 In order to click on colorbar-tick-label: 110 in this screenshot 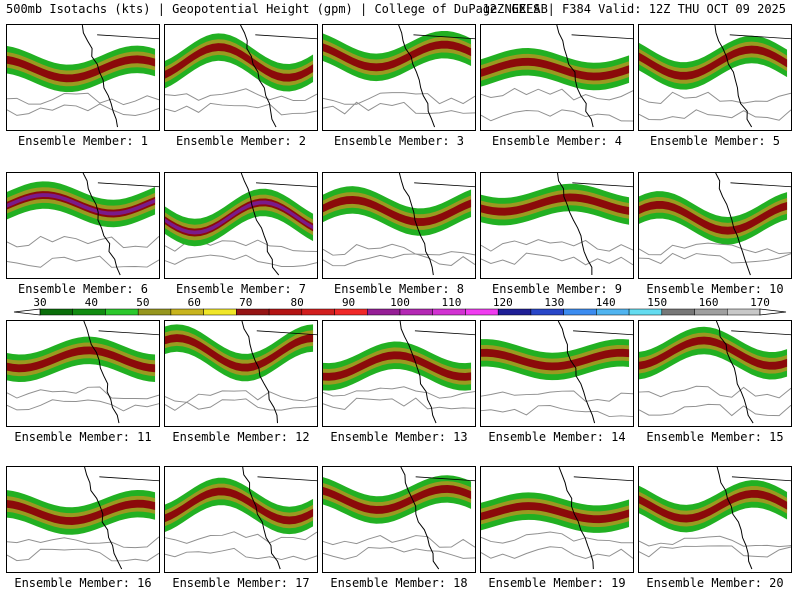, I will do `click(451, 302)`.